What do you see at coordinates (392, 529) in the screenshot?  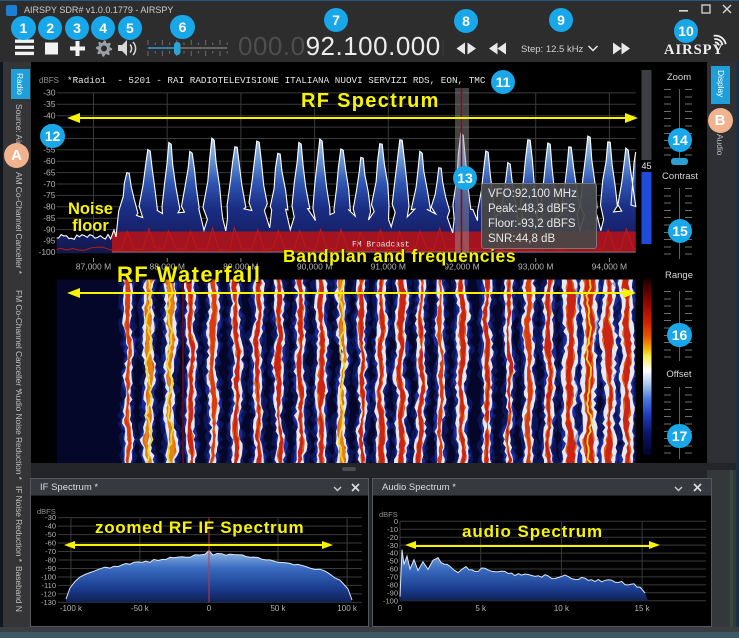 I see `svg-text: -10` at bounding box center [392, 529].